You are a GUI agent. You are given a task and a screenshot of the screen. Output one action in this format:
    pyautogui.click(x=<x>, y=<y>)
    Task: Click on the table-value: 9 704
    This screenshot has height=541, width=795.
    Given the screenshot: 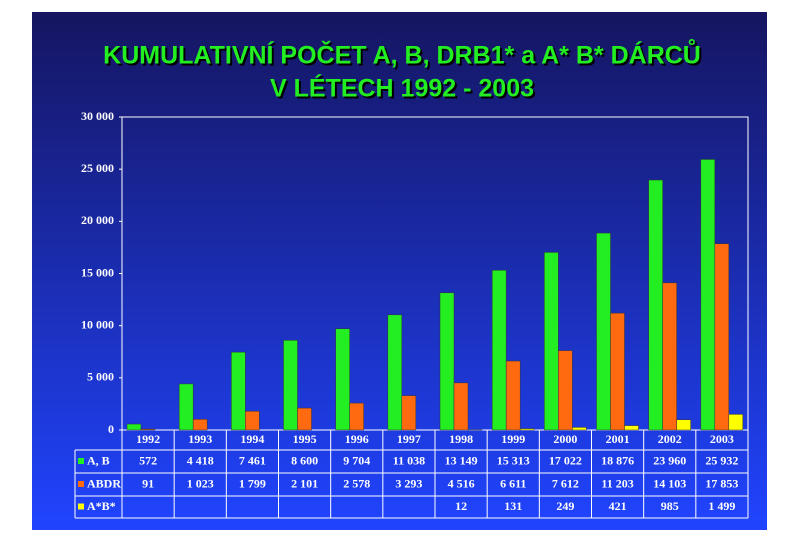 What is the action you would take?
    pyautogui.click(x=356, y=460)
    